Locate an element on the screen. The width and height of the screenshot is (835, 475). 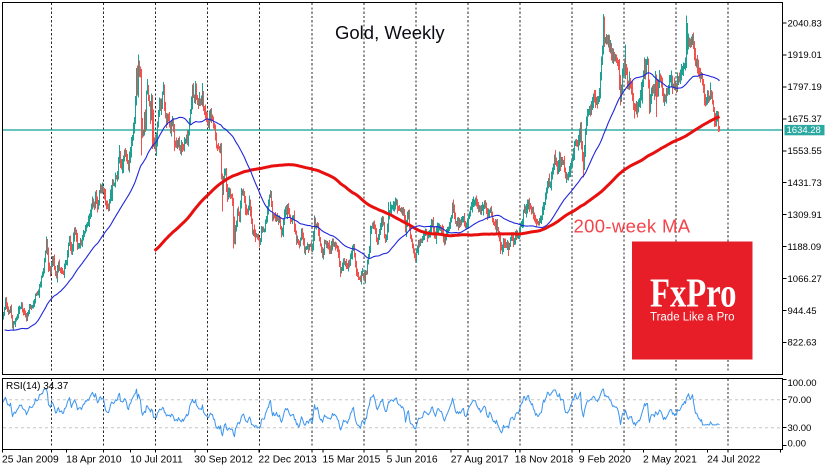
svg-text: 1553.55 is located at coordinates (805, 151).